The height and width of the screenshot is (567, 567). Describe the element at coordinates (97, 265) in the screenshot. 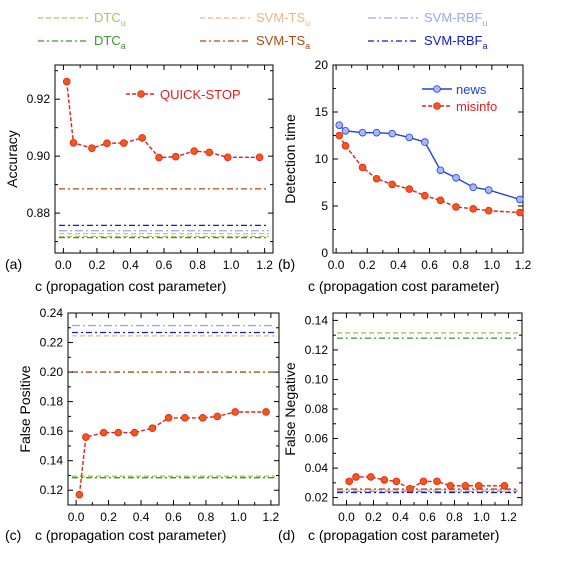

I see `x-tick-label: 0.2` at that location.